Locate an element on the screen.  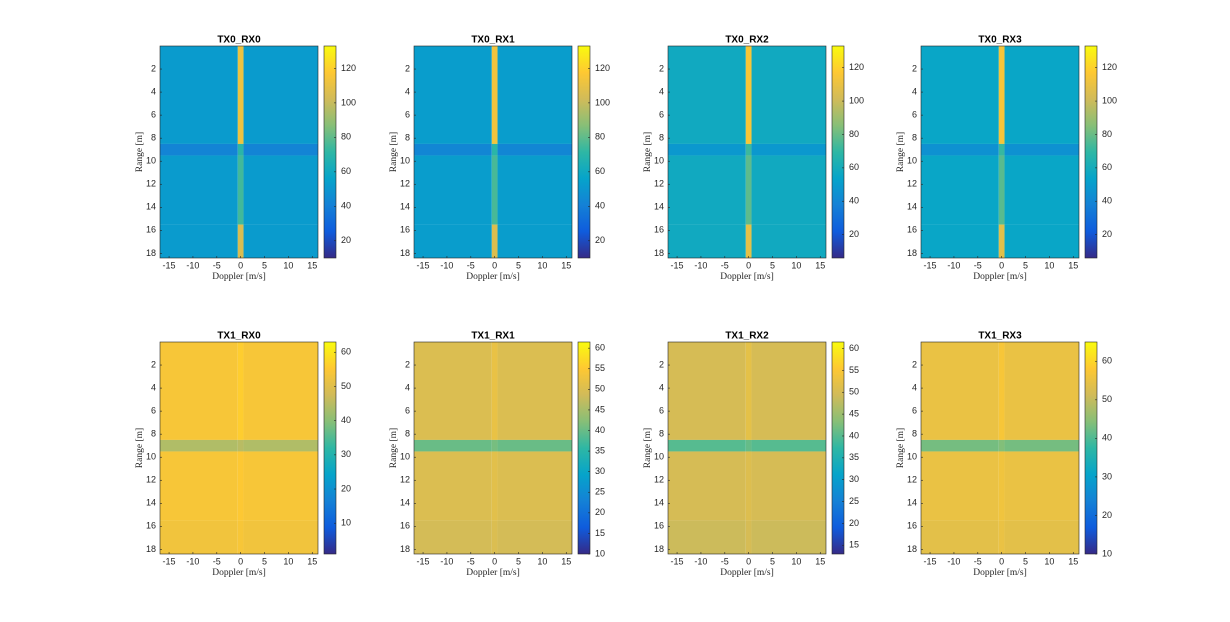
chart-title: TX1_RX1 is located at coordinates (493, 336).